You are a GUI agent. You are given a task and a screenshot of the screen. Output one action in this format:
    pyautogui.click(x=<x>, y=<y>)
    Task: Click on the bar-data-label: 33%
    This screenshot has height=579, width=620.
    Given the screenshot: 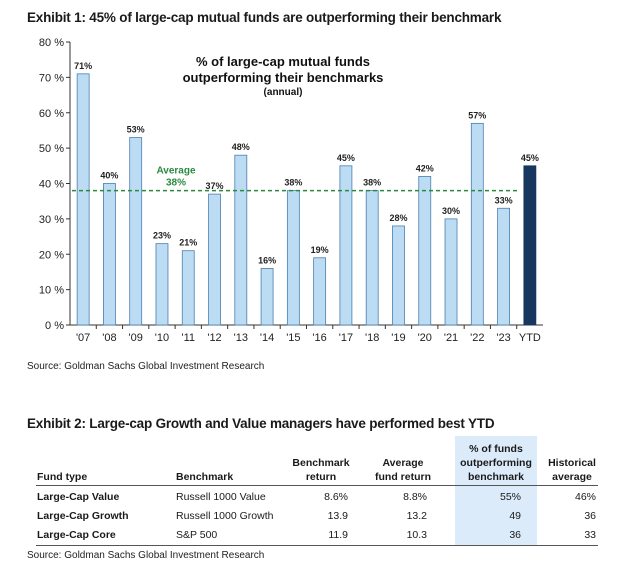 What is the action you would take?
    pyautogui.click(x=504, y=200)
    